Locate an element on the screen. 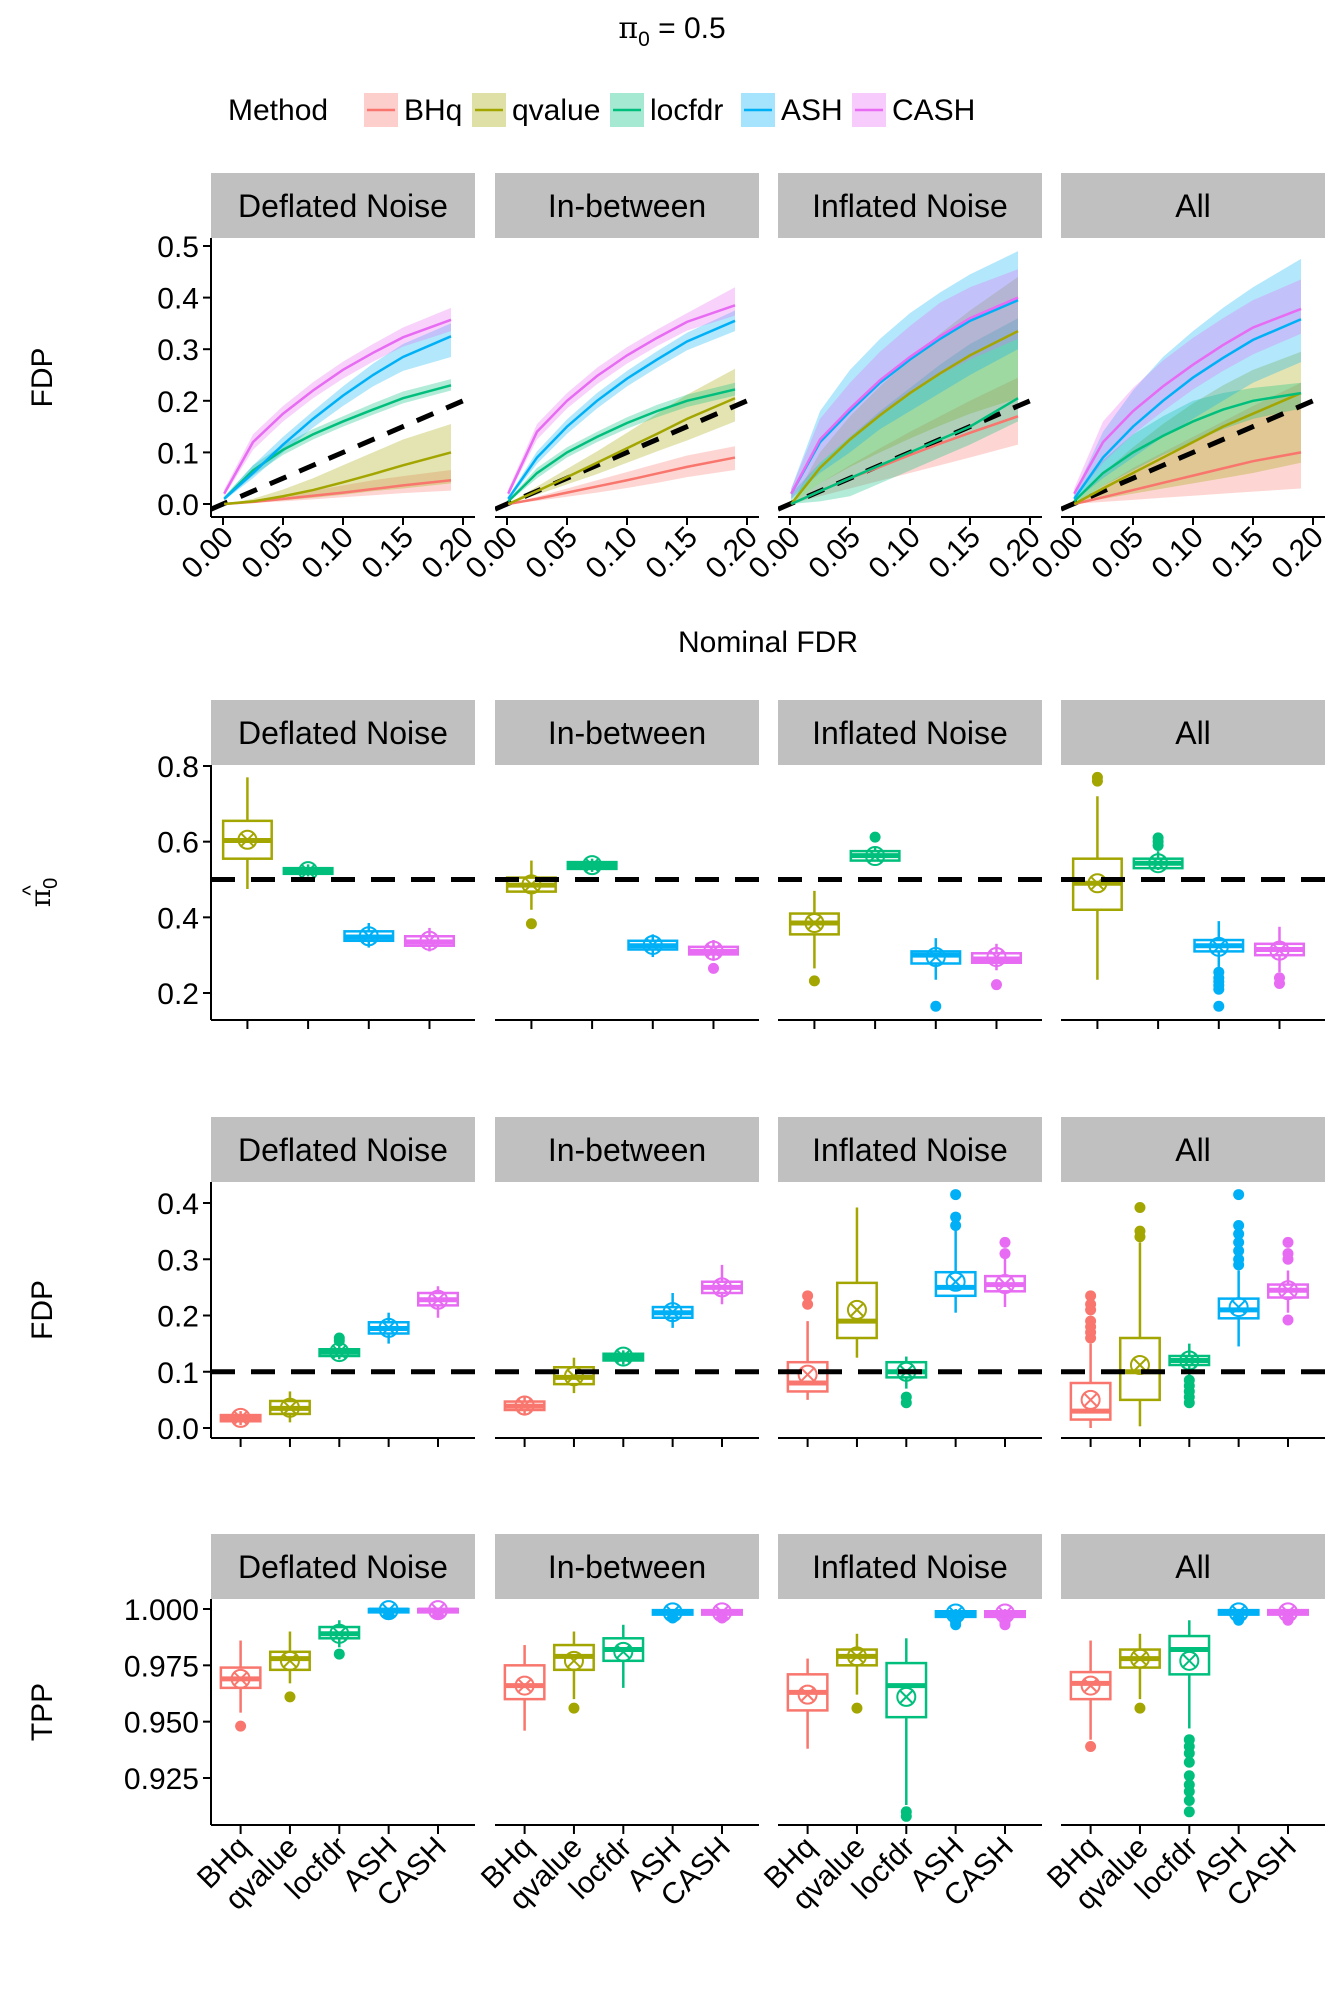 This screenshot has width=1344, height=2016. ribbon-cash is located at coordinates (621, 392).